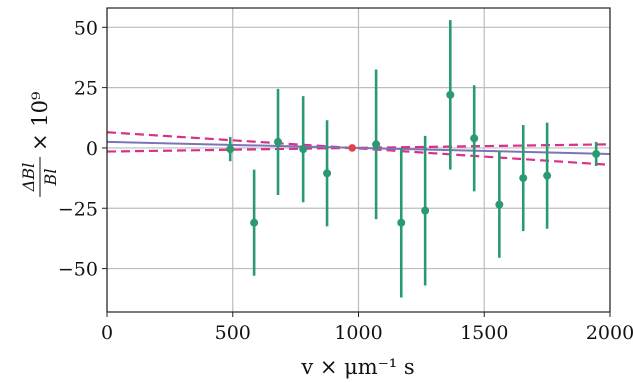 This screenshot has height=383, width=633. I want to click on y-tick-label: 25, so click(86, 89).